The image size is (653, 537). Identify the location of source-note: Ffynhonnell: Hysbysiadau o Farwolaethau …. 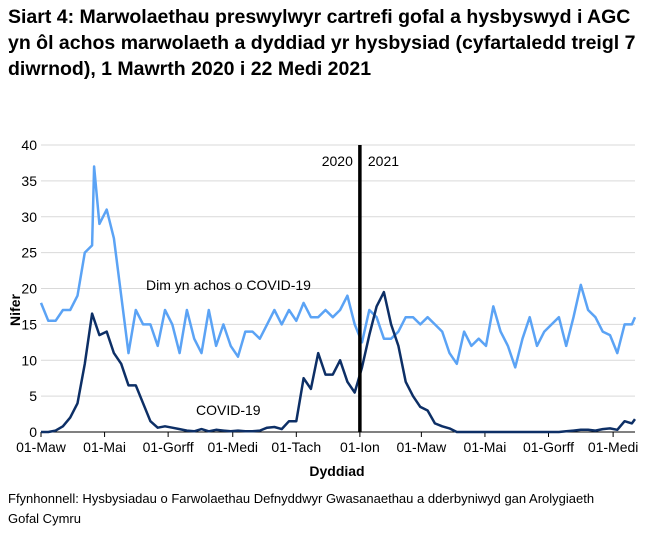
(301, 508).